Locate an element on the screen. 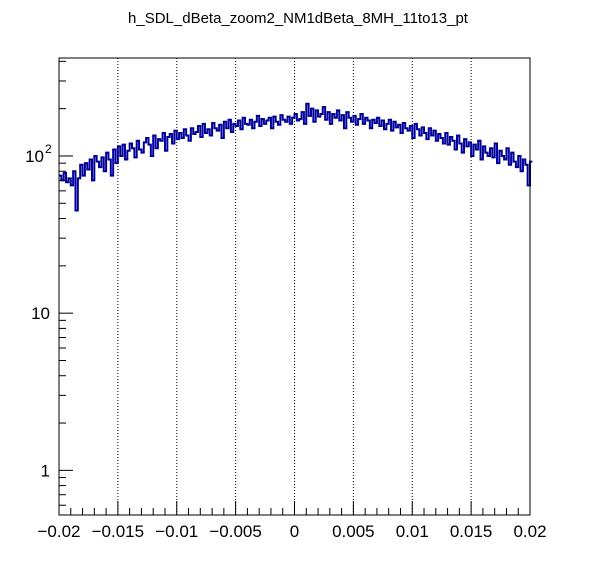 This screenshot has height=572, width=596. x-tick-label: 0.02 is located at coordinates (529, 531).